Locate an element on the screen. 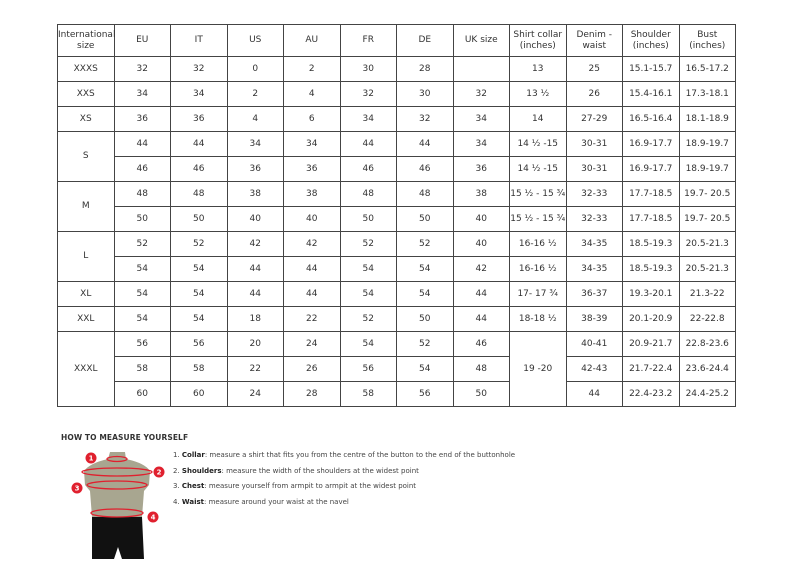 Image resolution: width=787 pixels, height=566 pixels. table-cell: 34-35 is located at coordinates (594, 244).